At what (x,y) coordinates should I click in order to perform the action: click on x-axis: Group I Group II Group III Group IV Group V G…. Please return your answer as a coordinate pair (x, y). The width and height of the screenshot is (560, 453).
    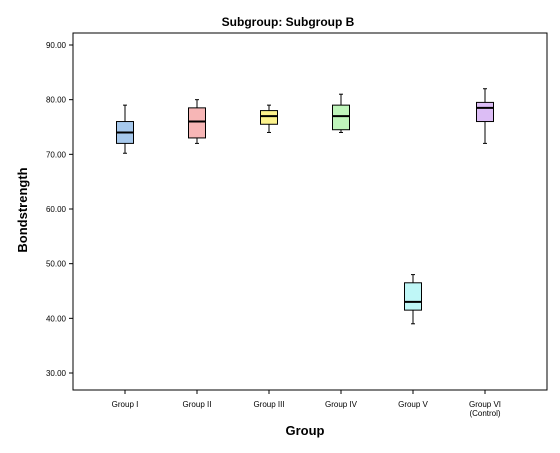
    Looking at the image, I should click on (306, 404).